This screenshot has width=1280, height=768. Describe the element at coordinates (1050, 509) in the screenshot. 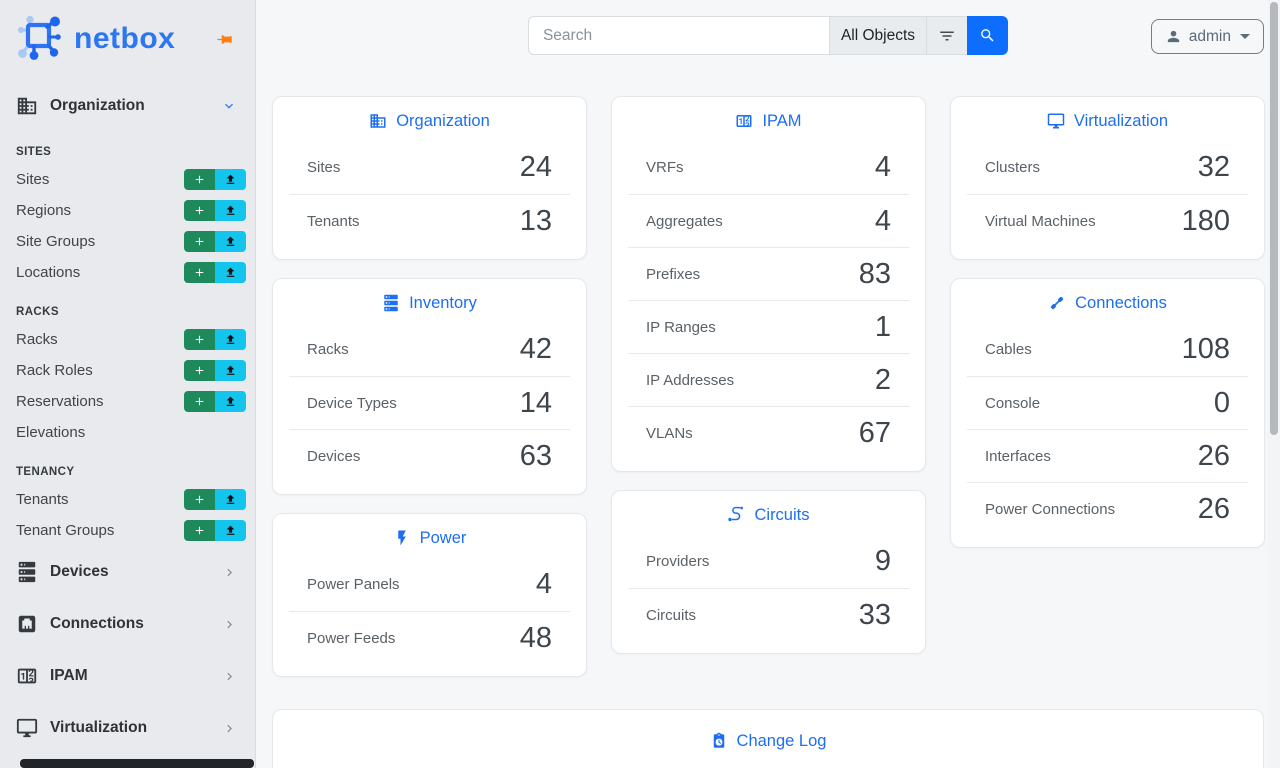

I see `stat-label: Power Connections` at that location.